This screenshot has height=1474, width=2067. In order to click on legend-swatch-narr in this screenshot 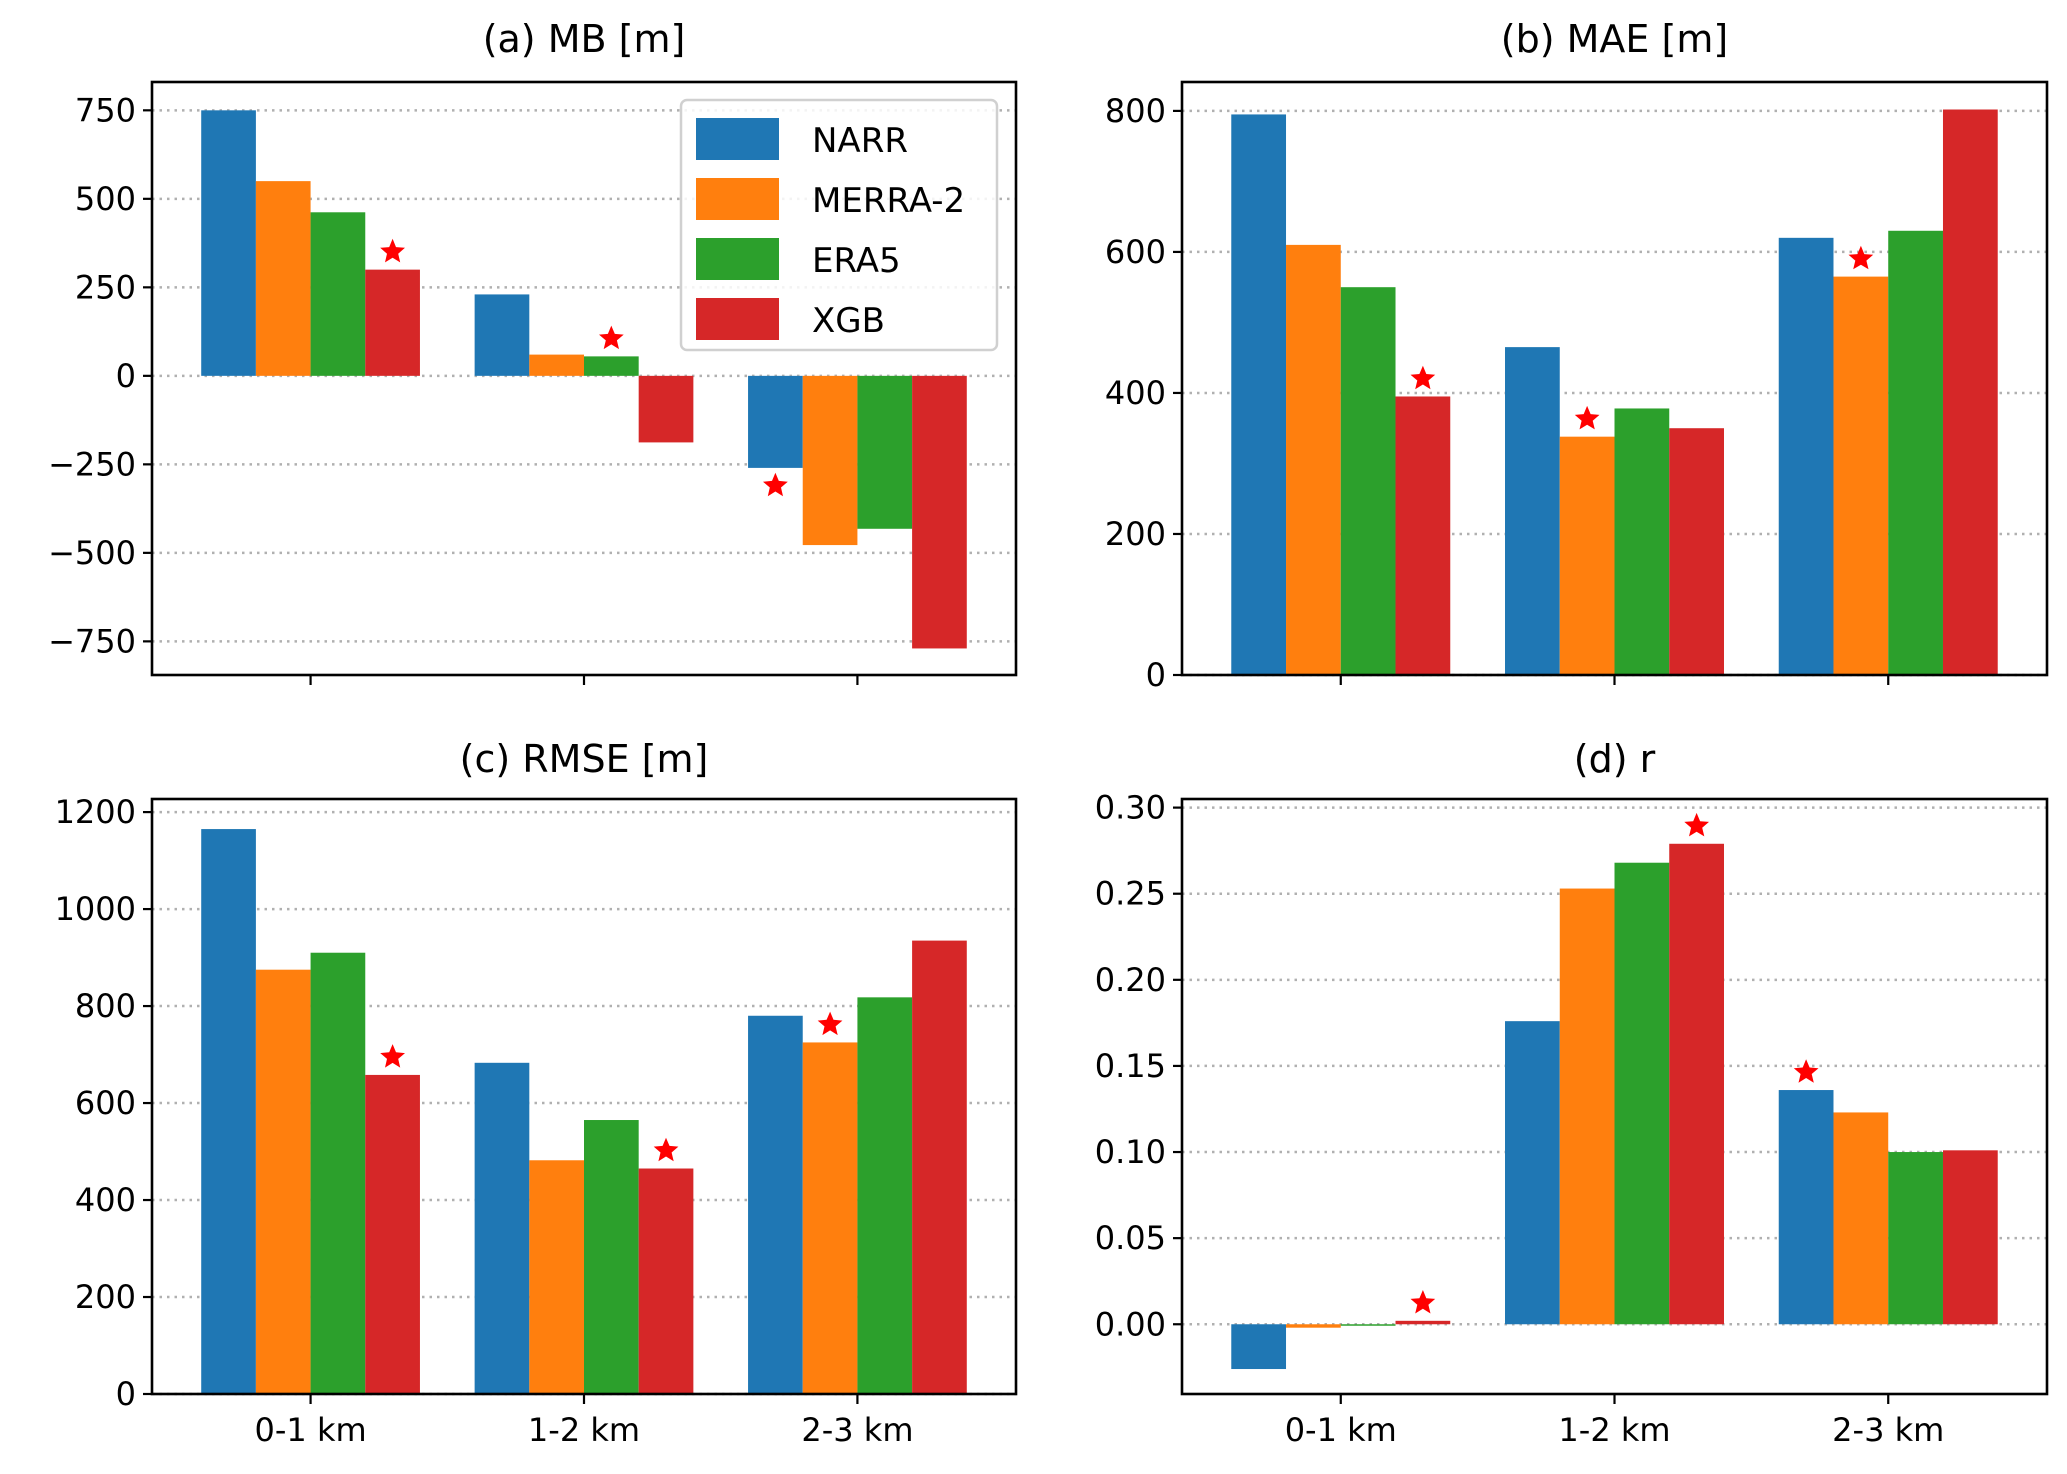, I will do `click(737, 139)`.